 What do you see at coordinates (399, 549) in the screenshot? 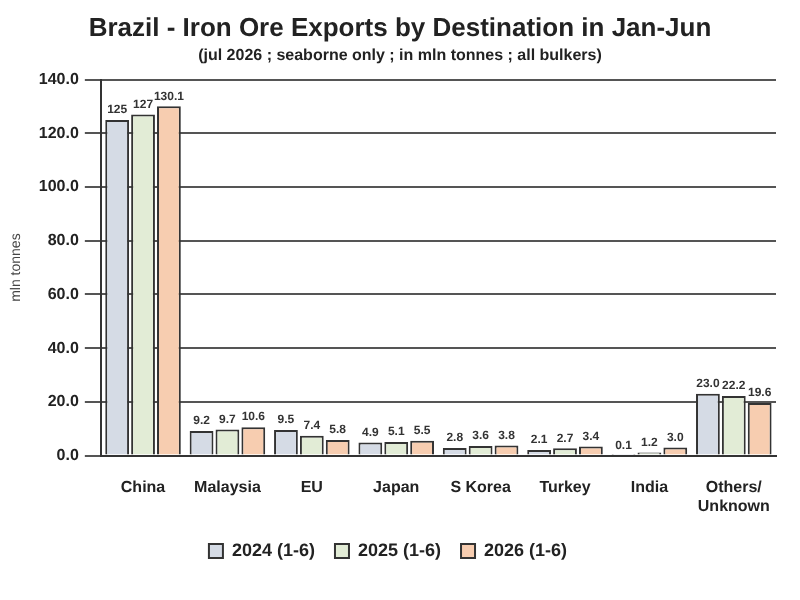
I see `legend-label: 2025 (1-6)` at bounding box center [399, 549].